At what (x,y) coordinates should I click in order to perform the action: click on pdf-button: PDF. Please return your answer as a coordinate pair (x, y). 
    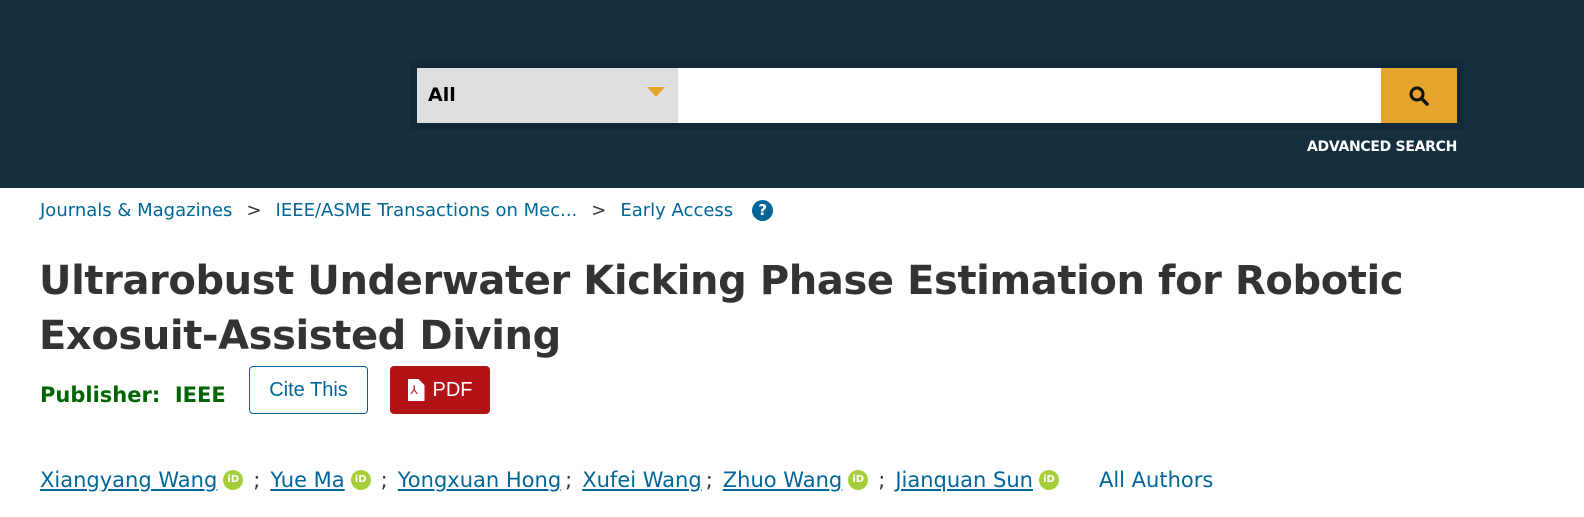
    Looking at the image, I should click on (440, 390).